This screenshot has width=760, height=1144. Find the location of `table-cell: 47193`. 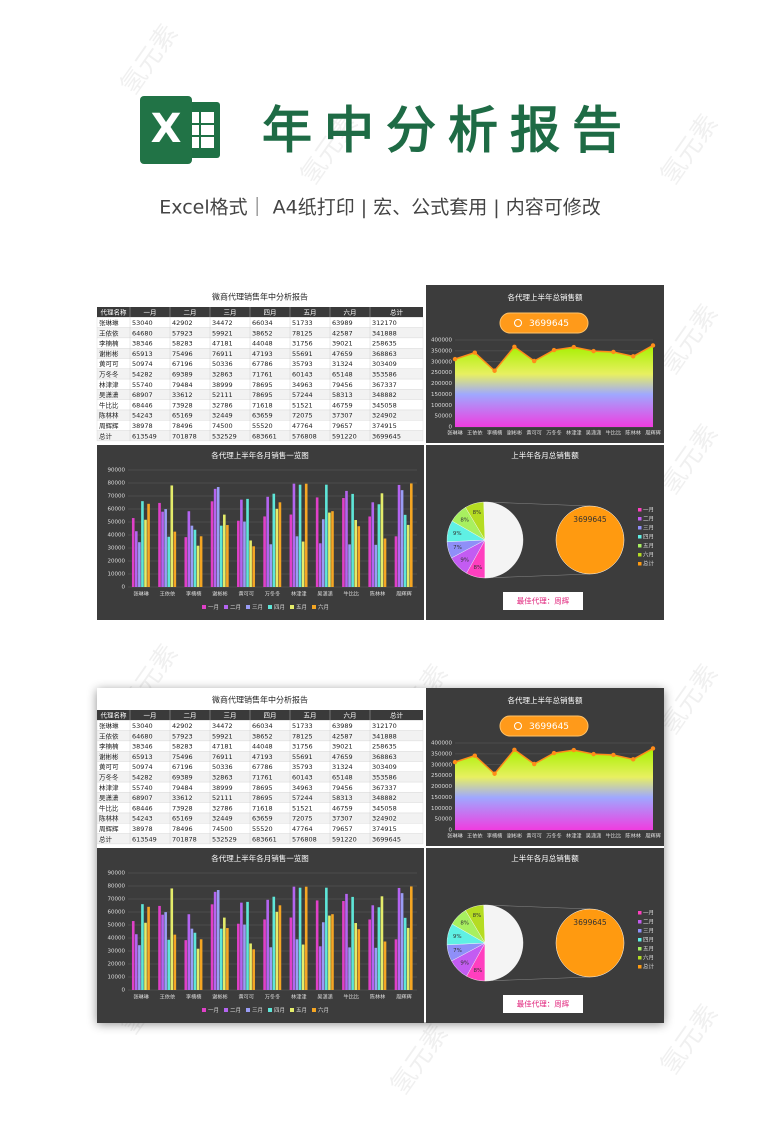

table-cell: 47193 is located at coordinates (262, 757).